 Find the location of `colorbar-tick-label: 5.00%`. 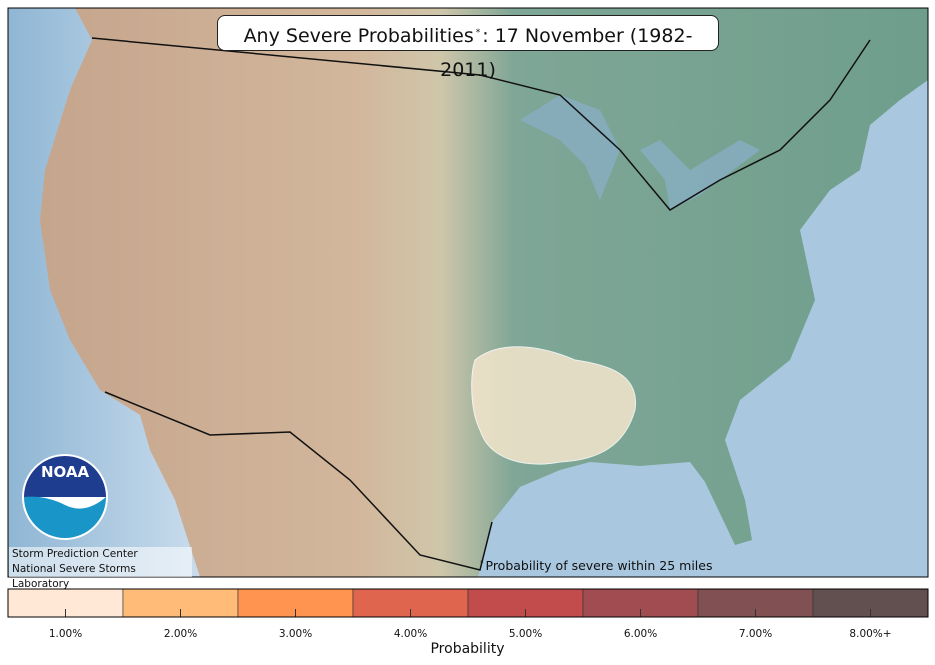

colorbar-tick-label: 5.00% is located at coordinates (525, 634).